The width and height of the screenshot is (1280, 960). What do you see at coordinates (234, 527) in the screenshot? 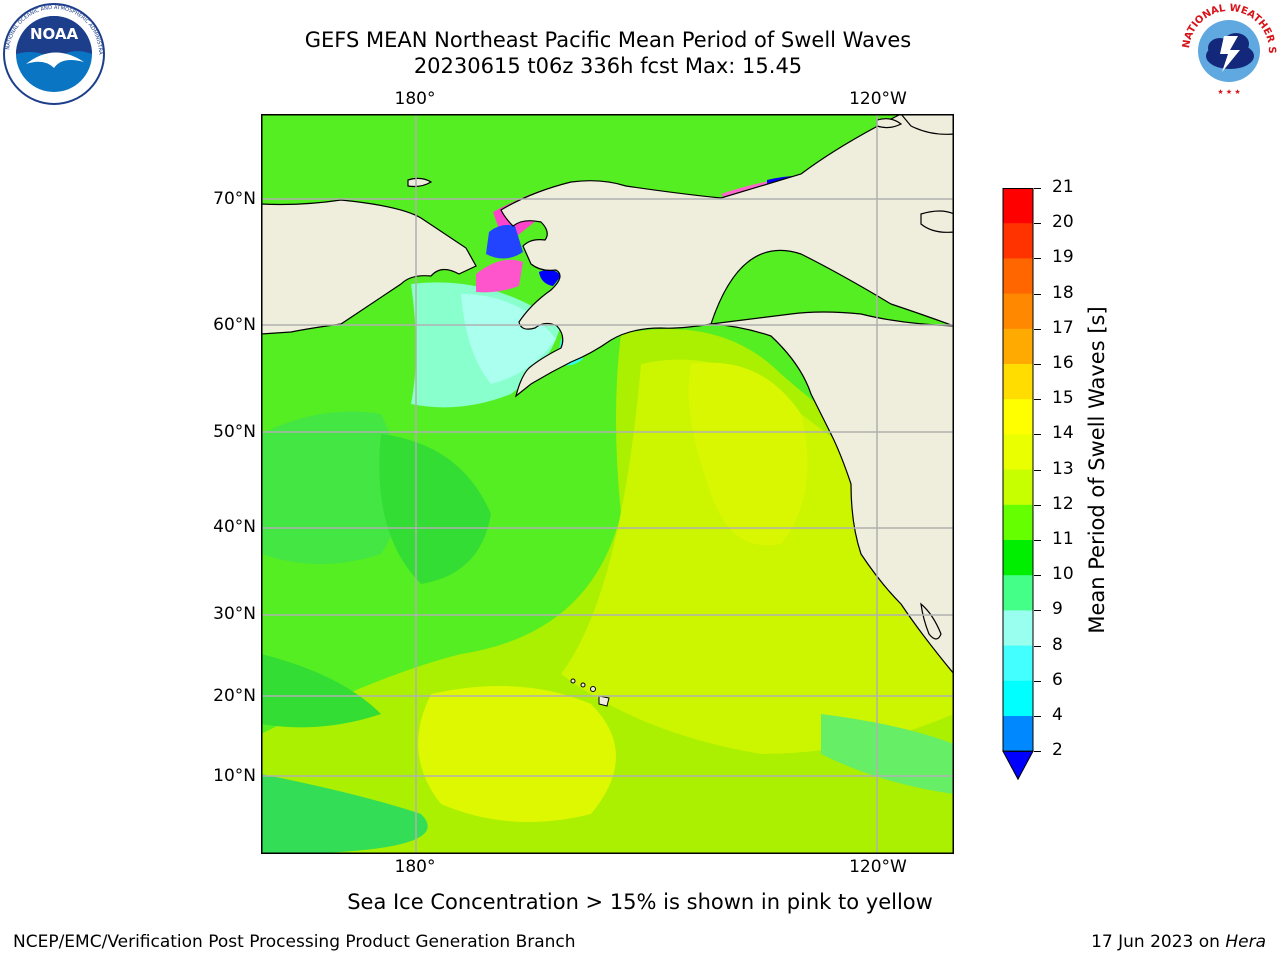
I see `lat-label-40n: 40°N` at bounding box center [234, 527].